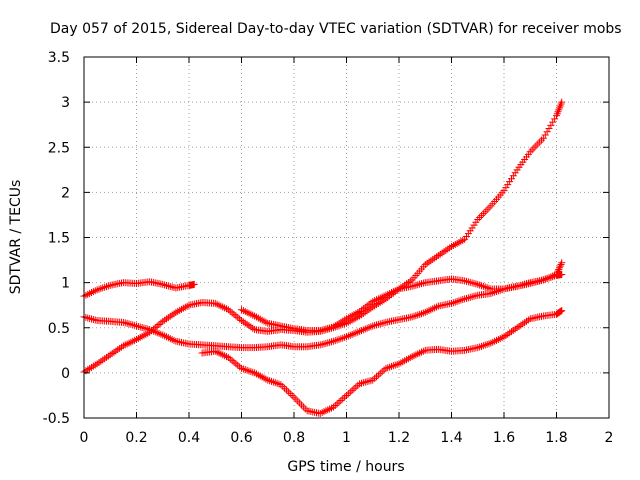  I want to click on x-tick-label: 1, so click(346, 438).